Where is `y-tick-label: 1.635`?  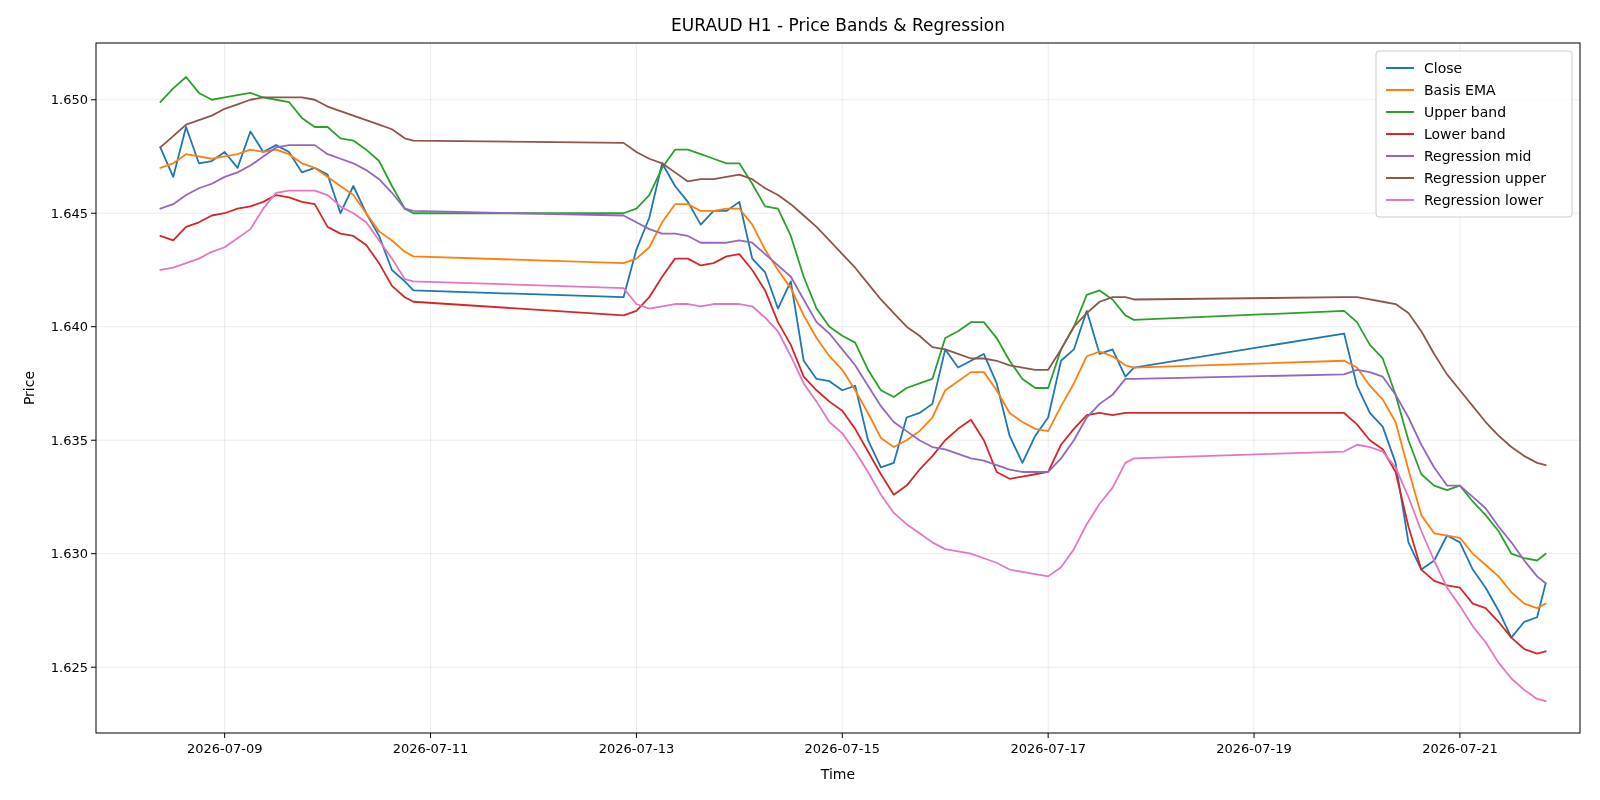 y-tick-label: 1.635 is located at coordinates (69, 440).